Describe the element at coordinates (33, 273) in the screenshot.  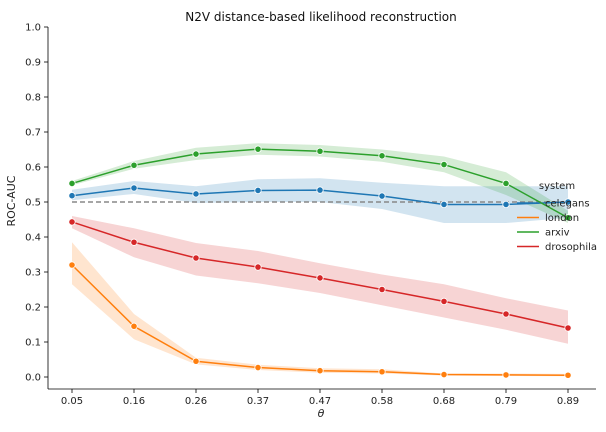
I see `y-tick-label: 0.3` at that location.